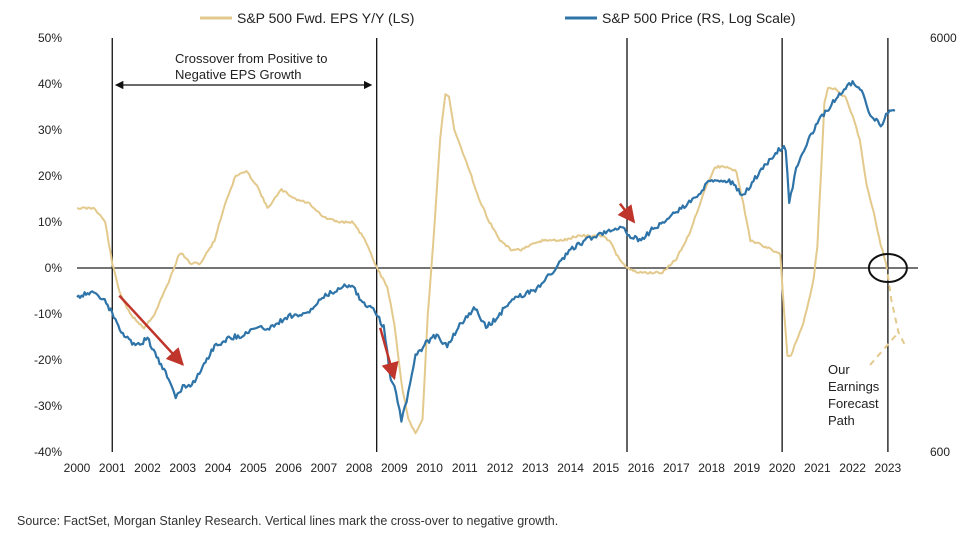 This screenshot has height=535, width=962. I want to click on forecast-circle-marker, so click(887, 268).